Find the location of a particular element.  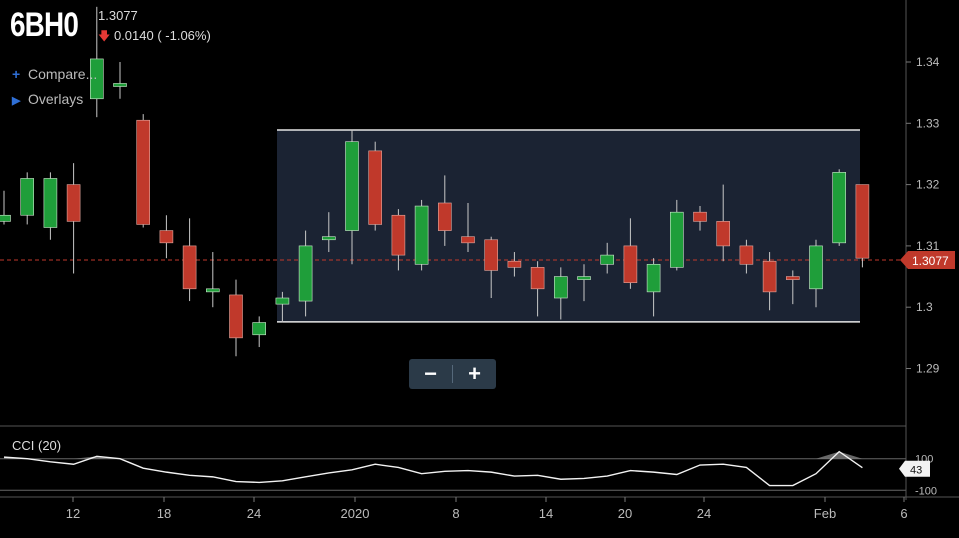

price-change: 🡇 0.0140 ( -1.06%) is located at coordinates (154, 37).